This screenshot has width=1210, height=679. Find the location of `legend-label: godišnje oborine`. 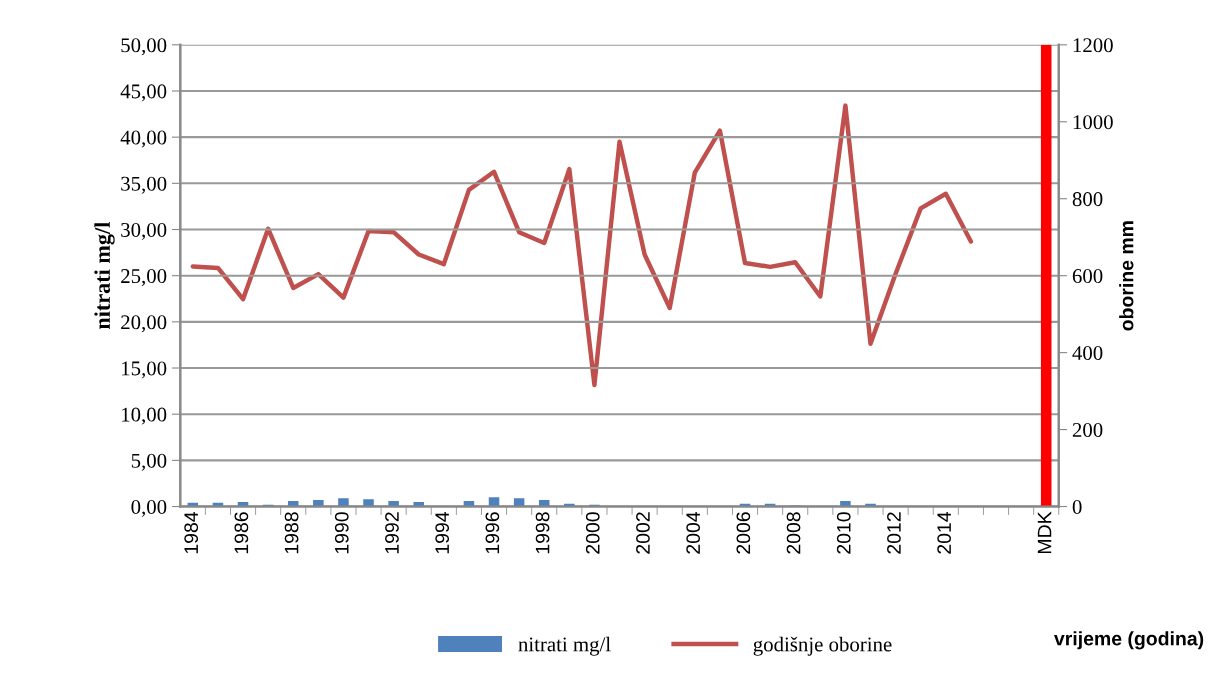

legend-label: godišnje oborine is located at coordinates (822, 646).